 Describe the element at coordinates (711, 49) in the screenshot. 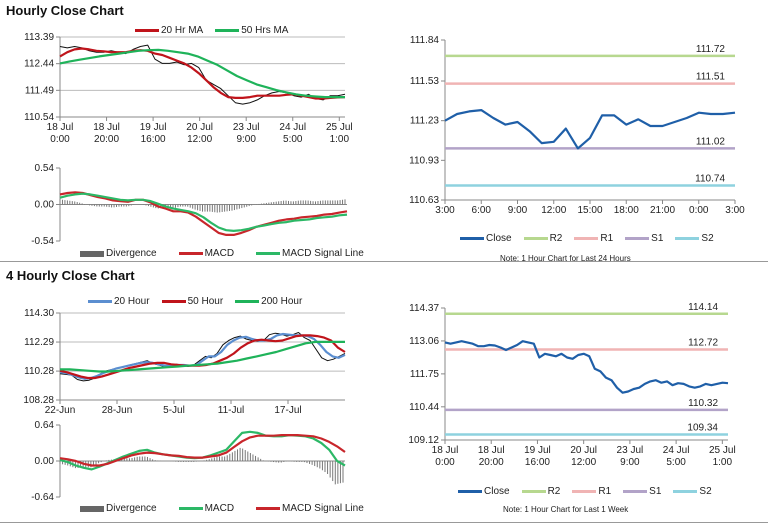

I see `level-label-r2: 111.72` at that location.